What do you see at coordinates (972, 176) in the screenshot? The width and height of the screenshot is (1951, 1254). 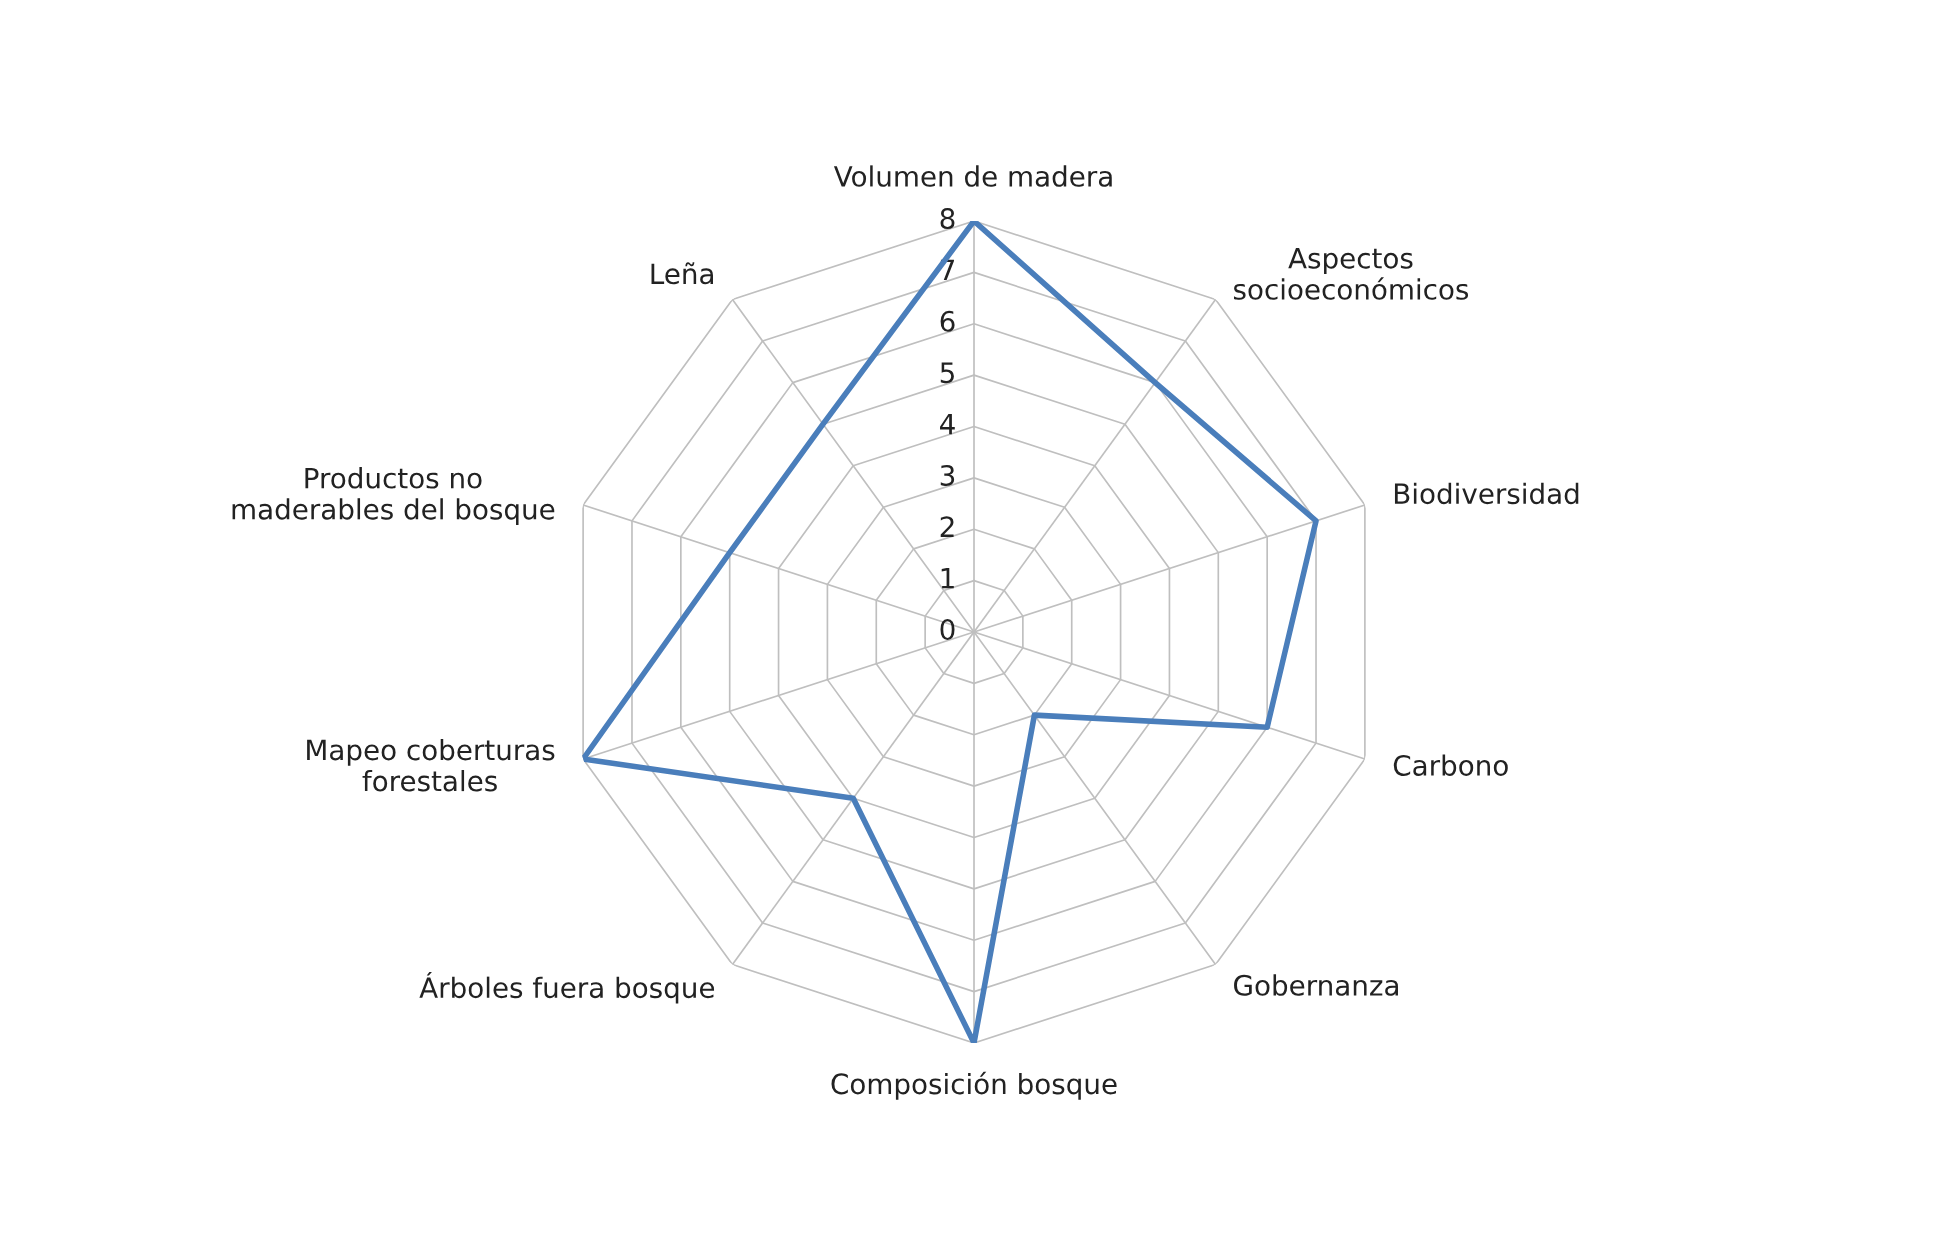 I see `spoke-label: Volumen de madera` at bounding box center [972, 176].